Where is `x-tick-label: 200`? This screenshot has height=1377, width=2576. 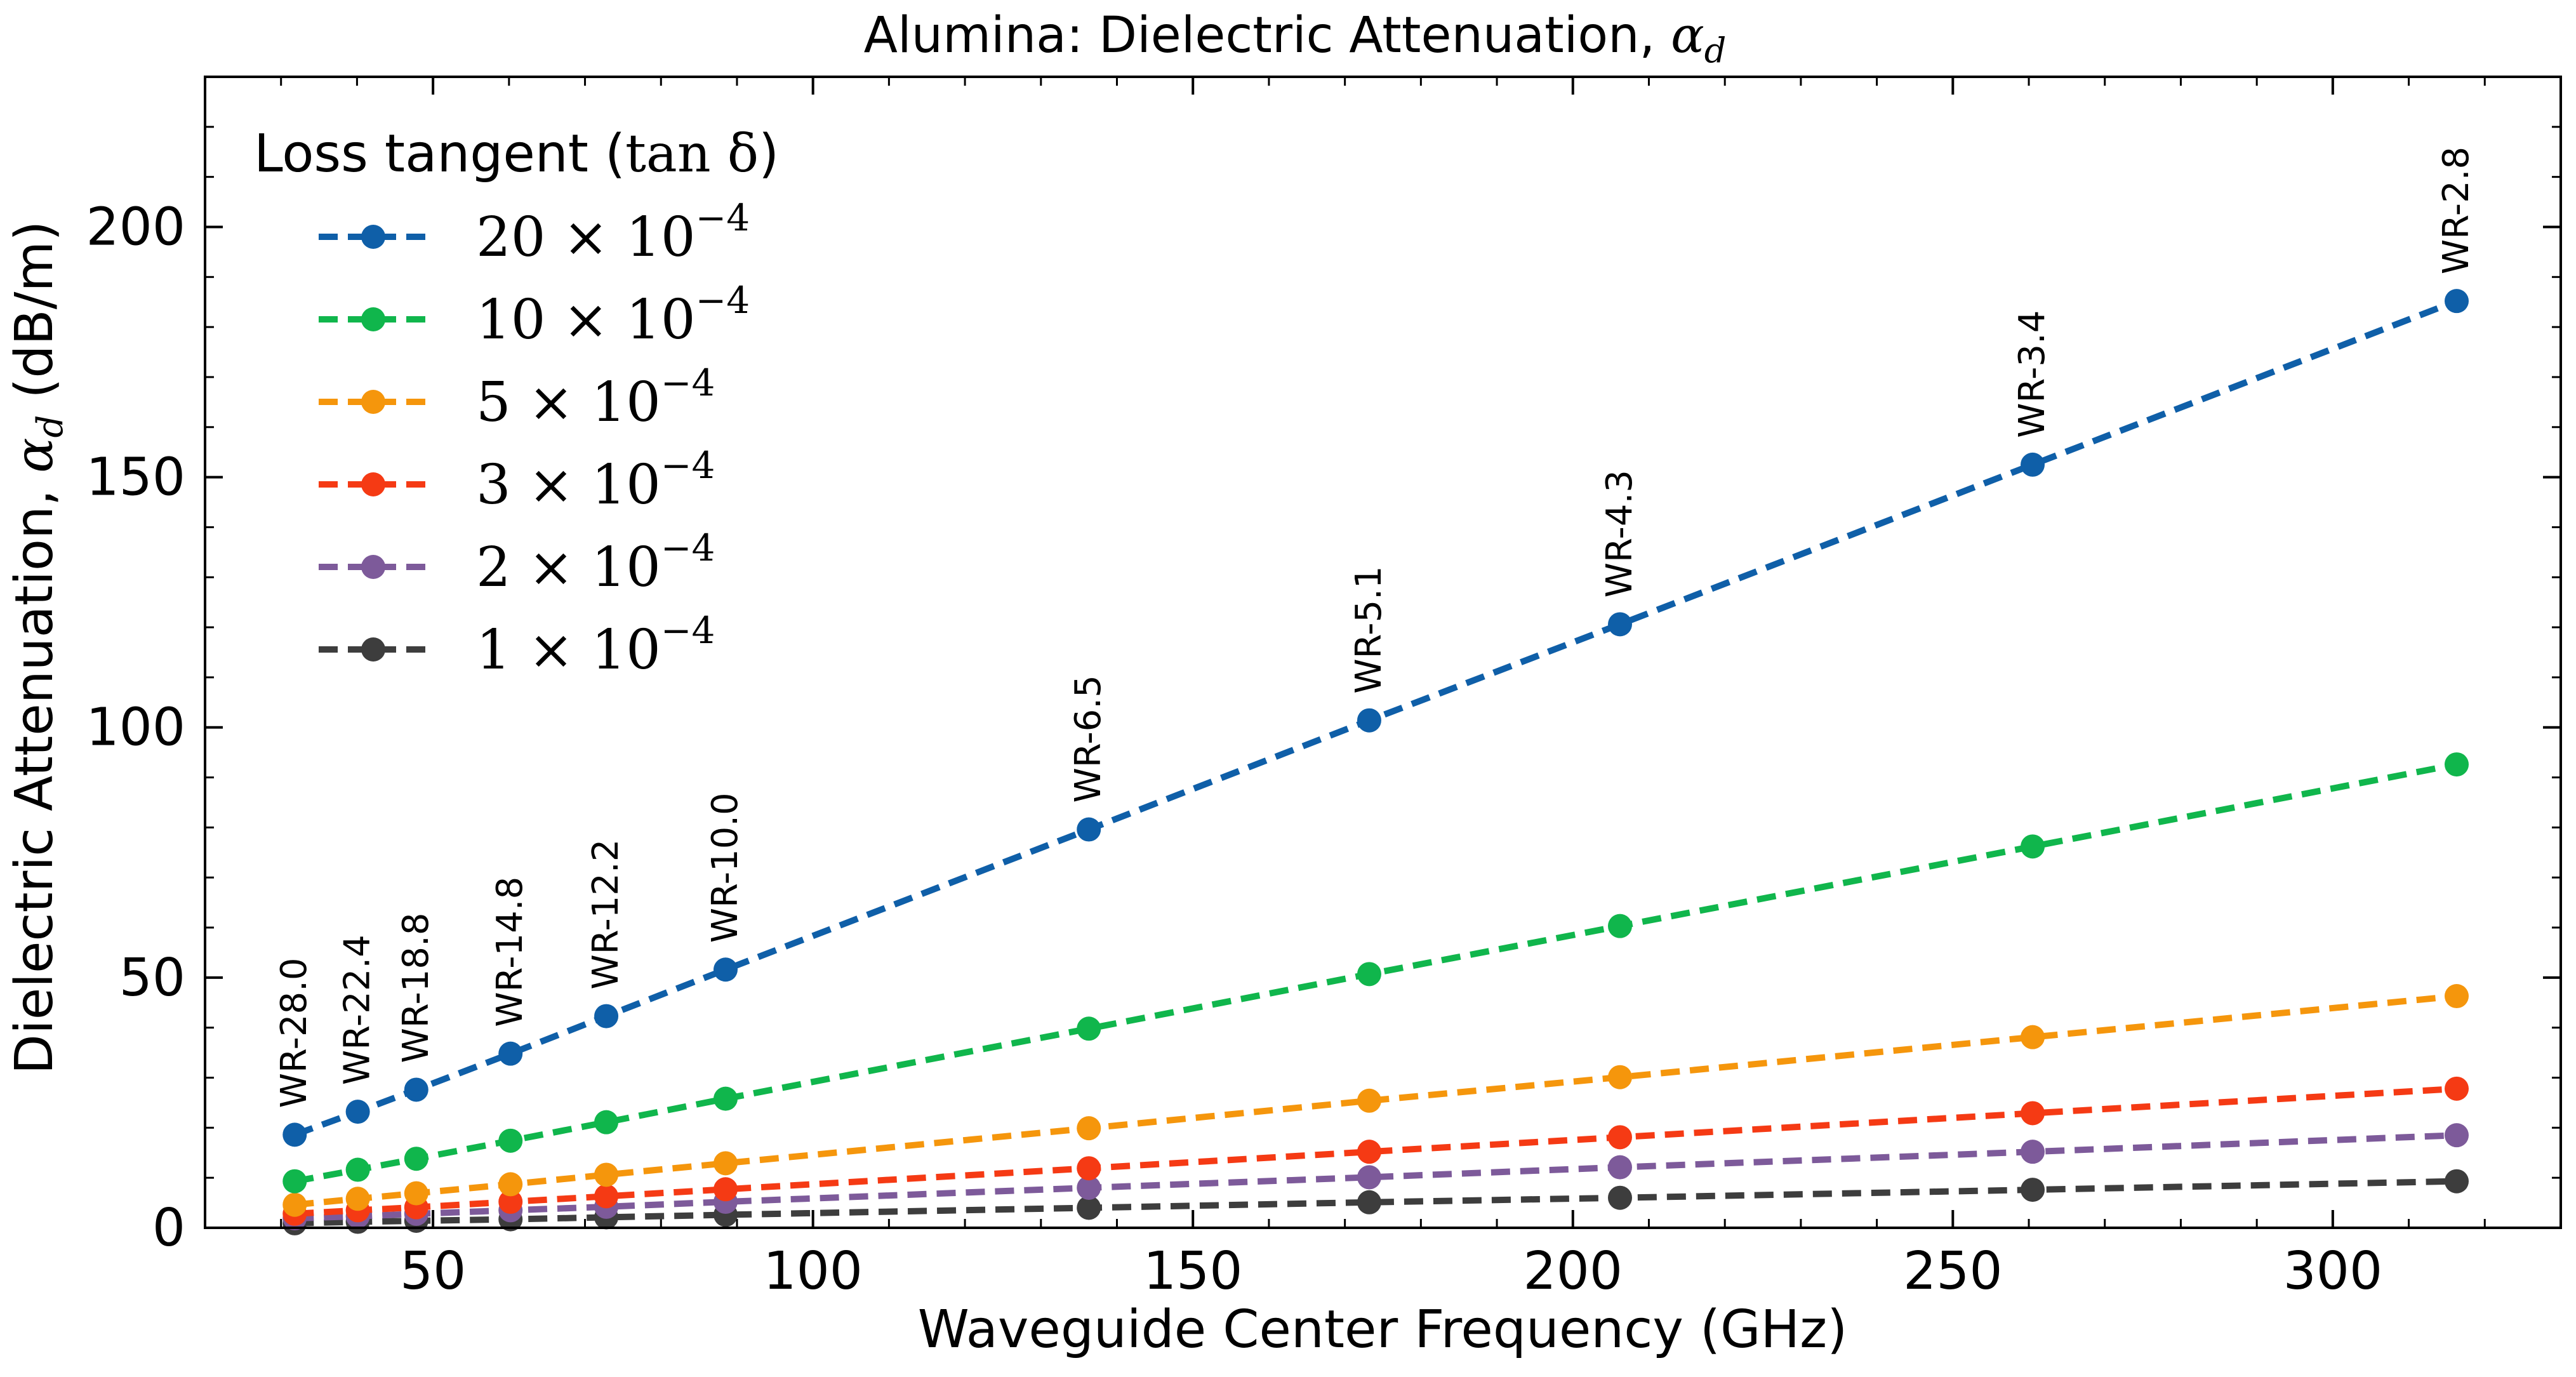 x-tick-label: 200 is located at coordinates (1573, 1271).